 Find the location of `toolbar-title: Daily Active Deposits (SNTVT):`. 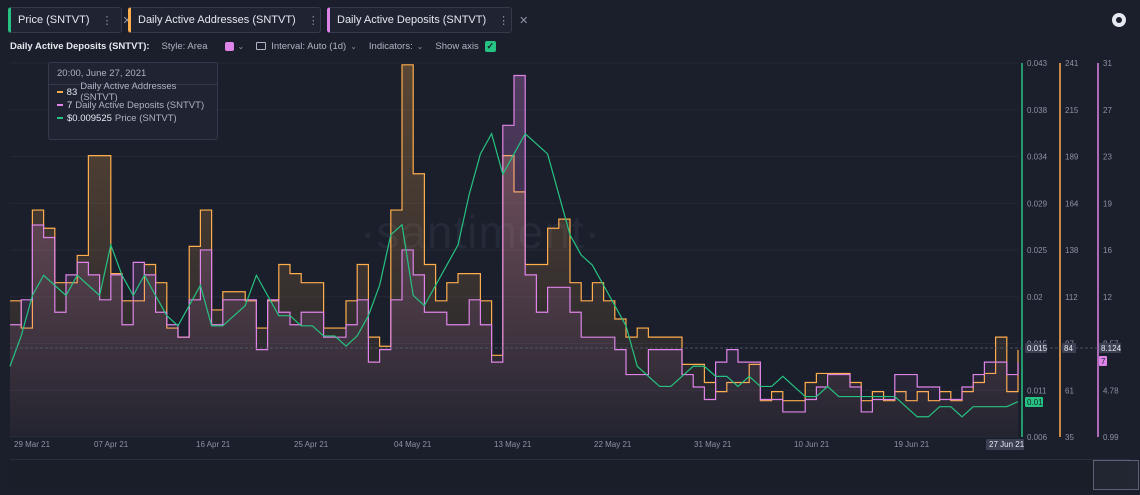

toolbar-title: Daily Active Deposits (SNTVT): is located at coordinates (80, 46).